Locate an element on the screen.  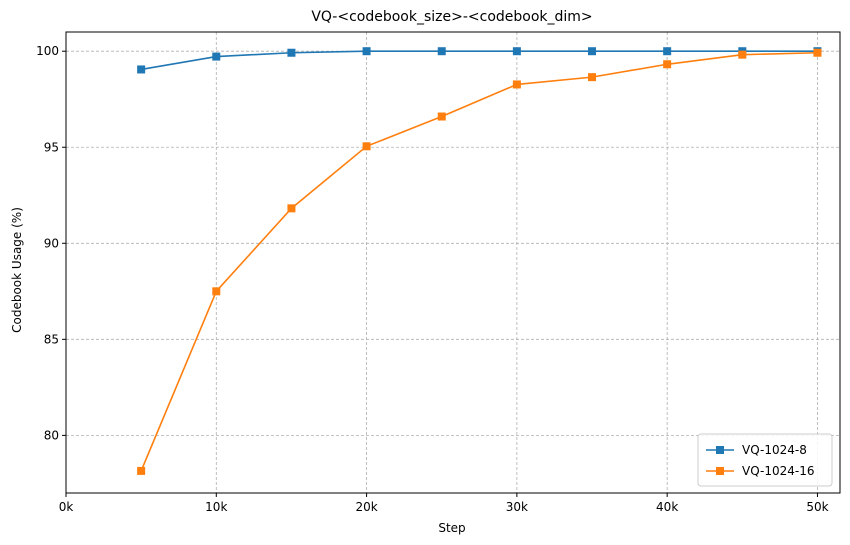
legend-box is located at coordinates (765, 460).